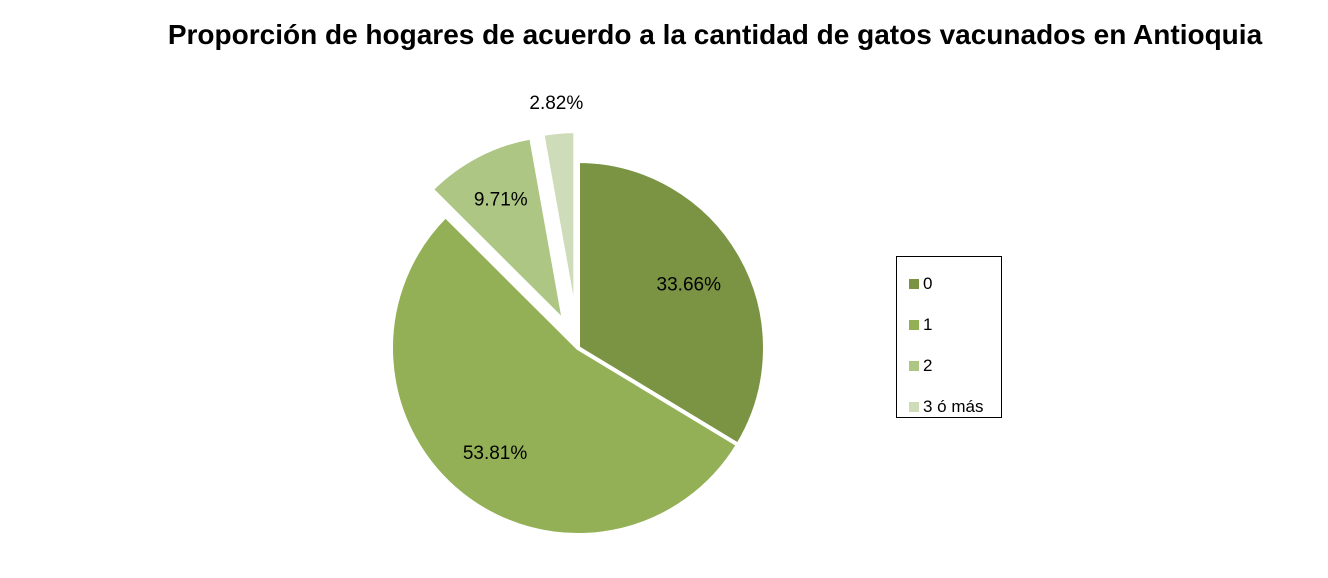  Describe the element at coordinates (928, 324) in the screenshot. I see `legend-label: 1` at that location.